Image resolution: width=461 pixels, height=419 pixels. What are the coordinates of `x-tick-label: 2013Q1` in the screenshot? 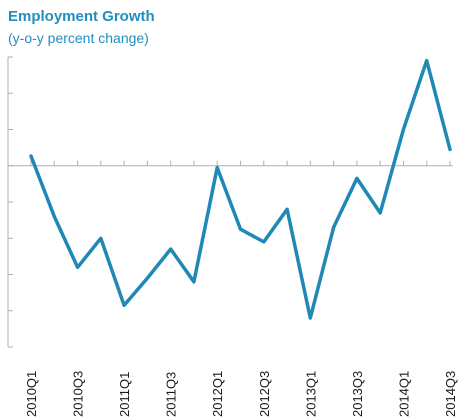 It's located at (310, 394).